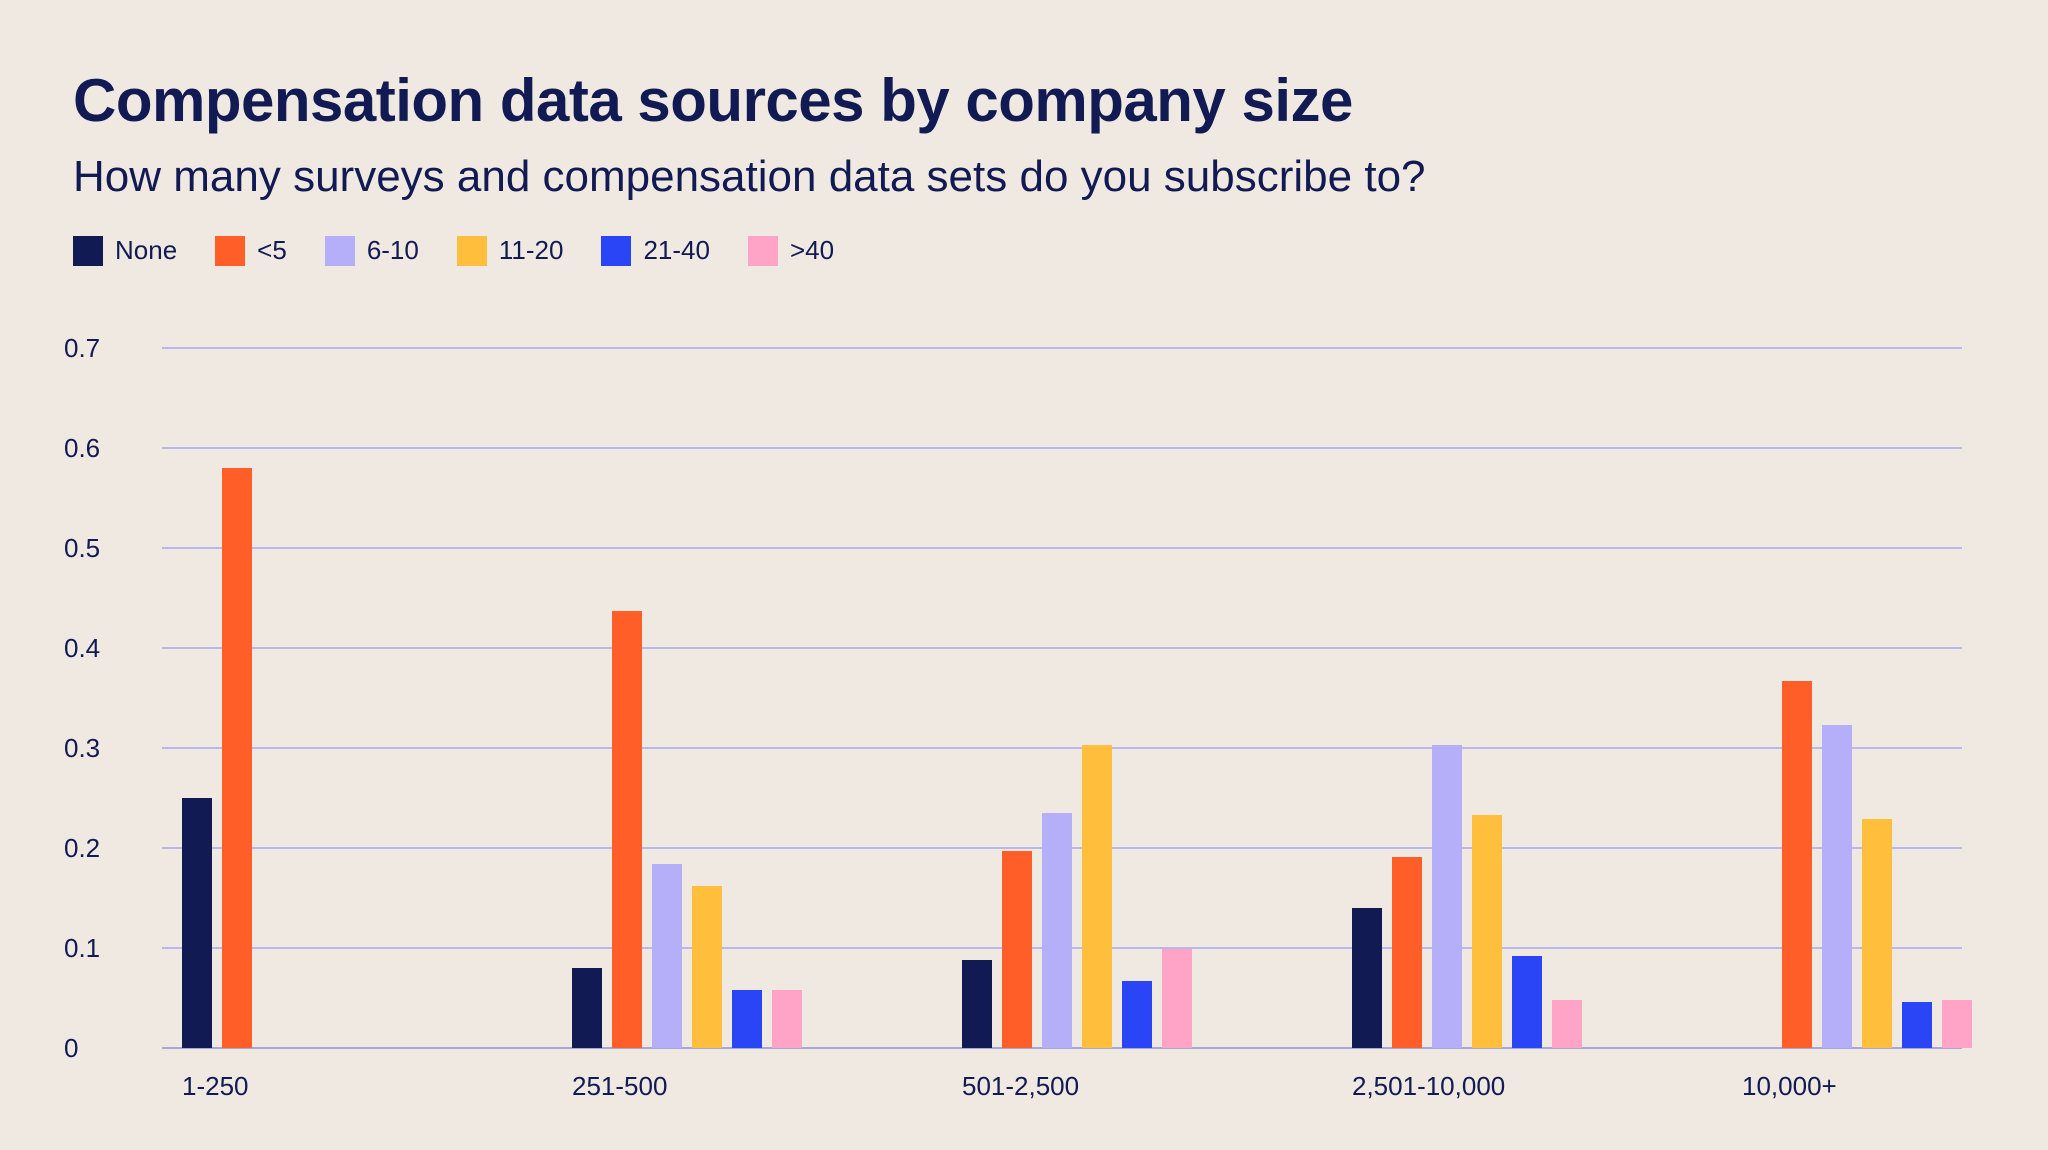 The width and height of the screenshot is (2048, 1150). I want to click on y-tick-label: 0, so click(71, 1048).